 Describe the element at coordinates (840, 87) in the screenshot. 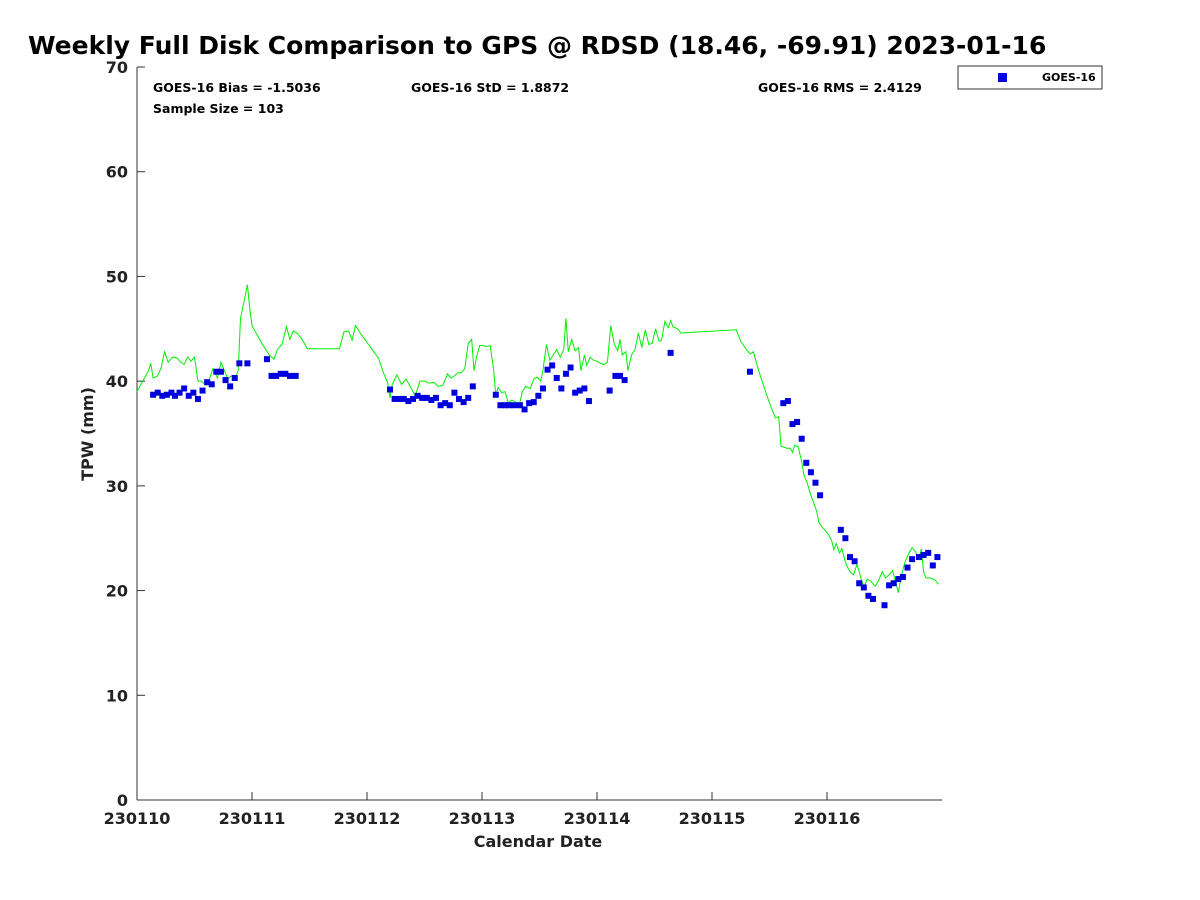

I see `stat-rms: GOES-16 RMS = 2.4129` at that location.